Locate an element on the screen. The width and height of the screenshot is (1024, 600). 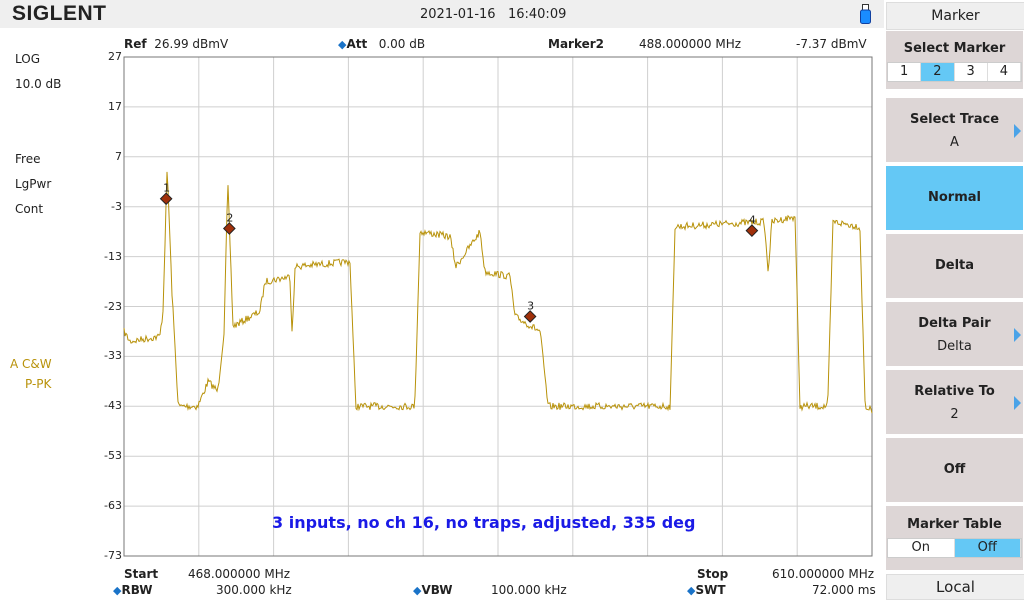
relative-to-value: 2 is located at coordinates (954, 414).